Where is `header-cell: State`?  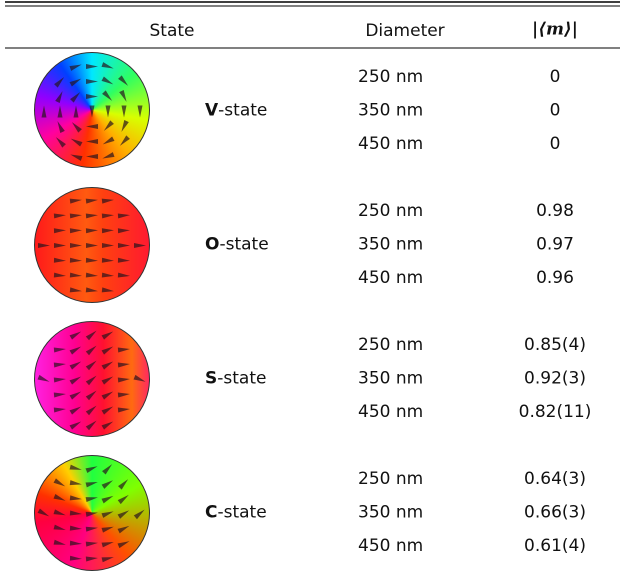
header-cell: State is located at coordinates (172, 31).